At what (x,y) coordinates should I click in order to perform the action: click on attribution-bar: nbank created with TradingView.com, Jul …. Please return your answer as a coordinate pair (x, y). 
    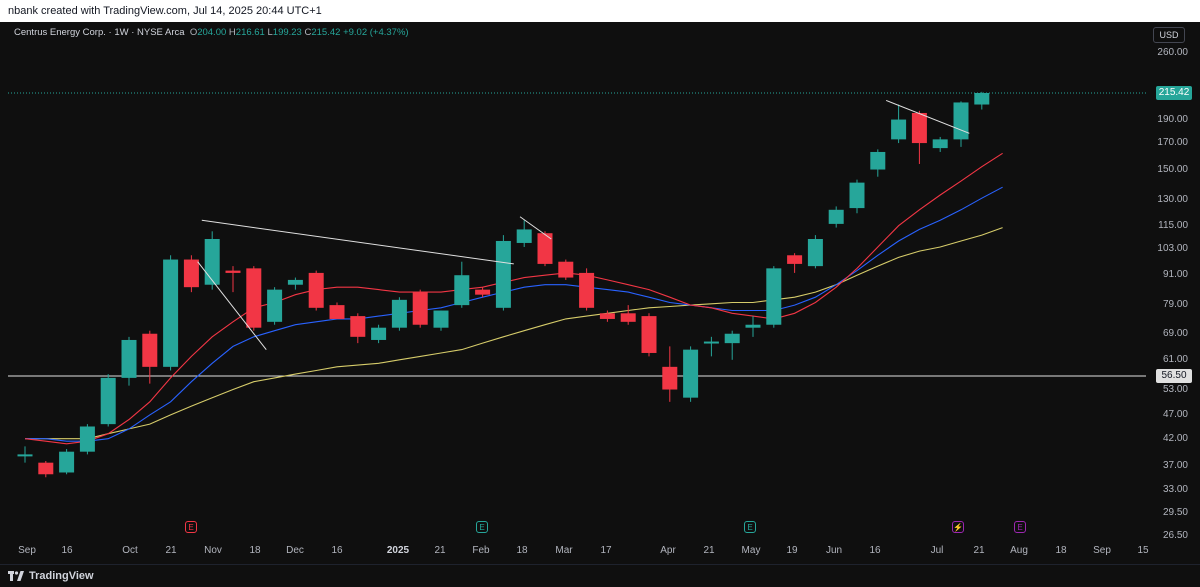
    Looking at the image, I should click on (600, 11).